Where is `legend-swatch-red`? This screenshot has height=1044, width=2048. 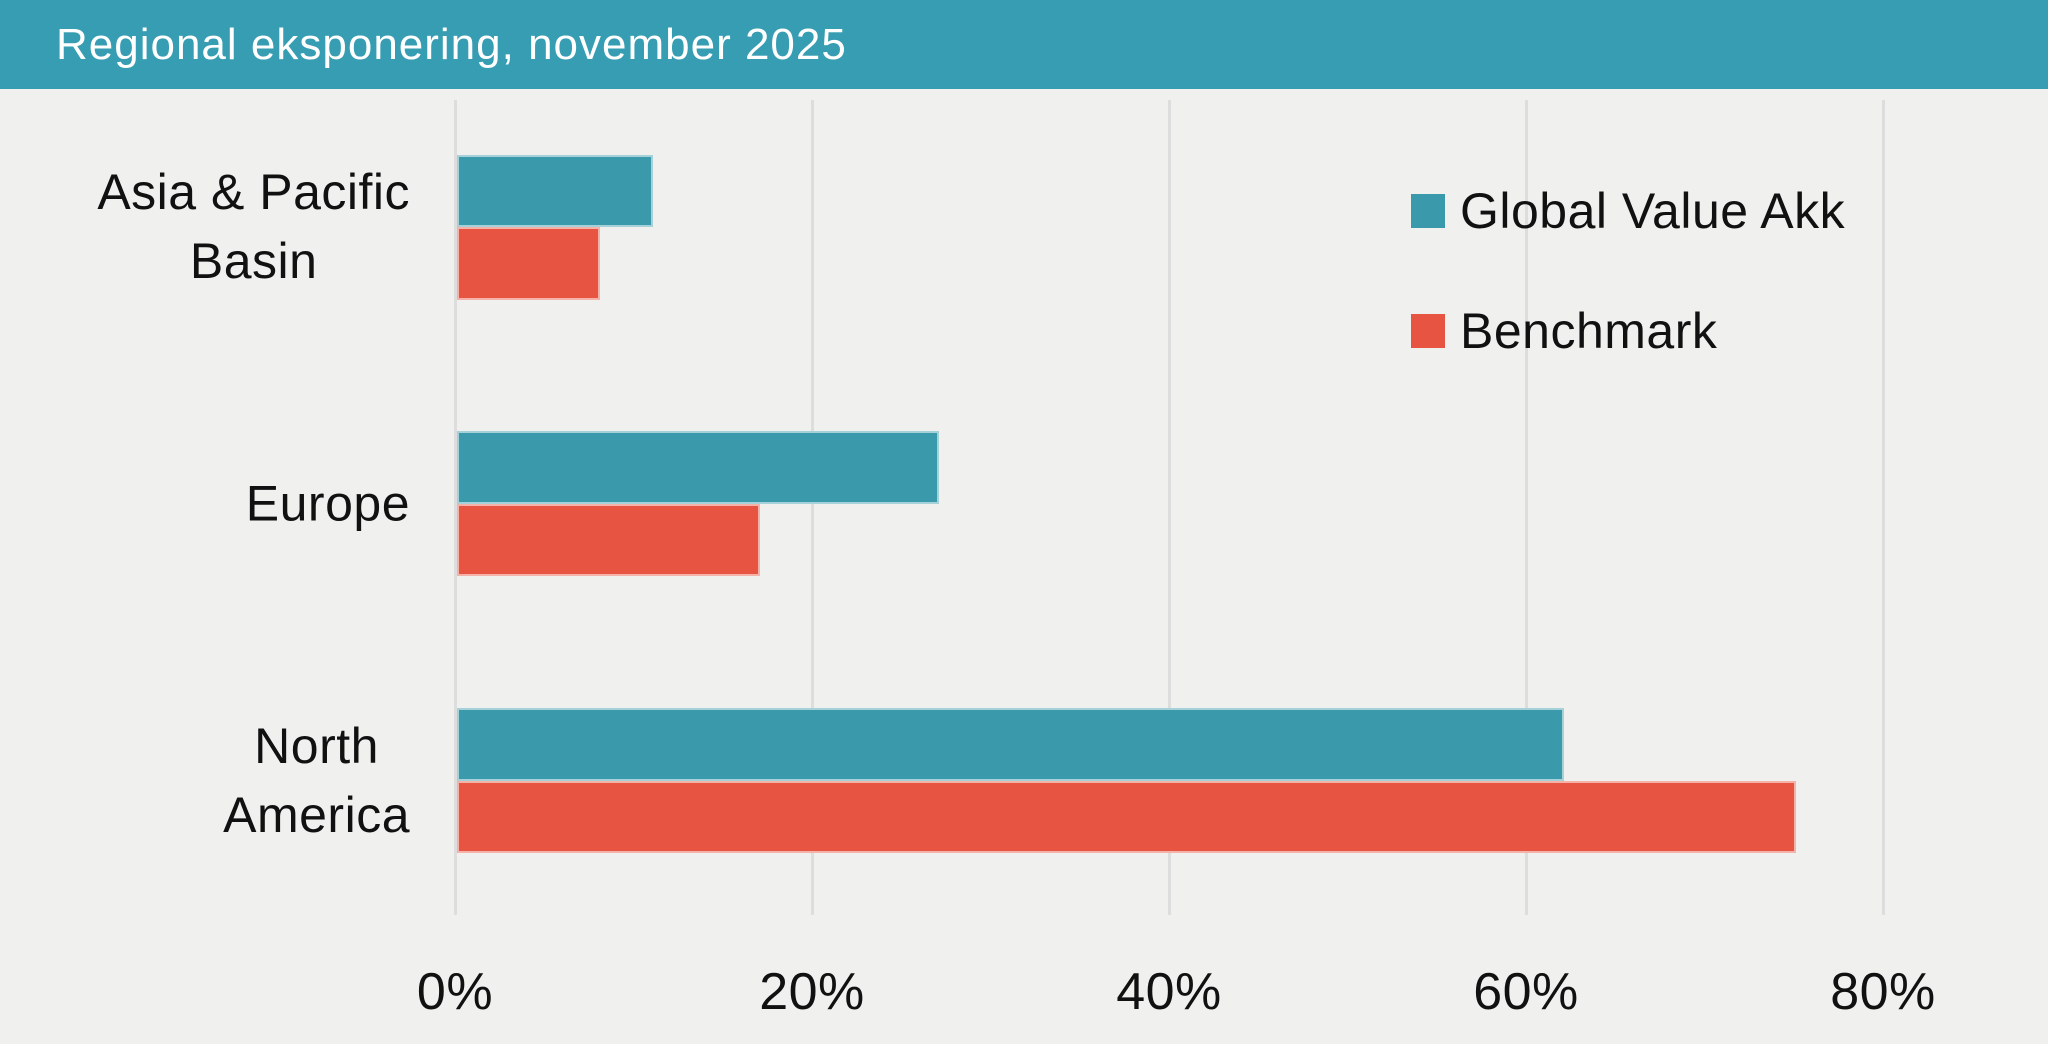 legend-swatch-red is located at coordinates (1428, 331).